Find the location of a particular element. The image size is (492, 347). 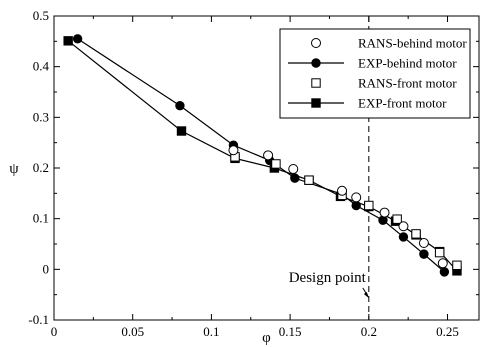

legend-item: EXP-front motor is located at coordinates (367, 103).